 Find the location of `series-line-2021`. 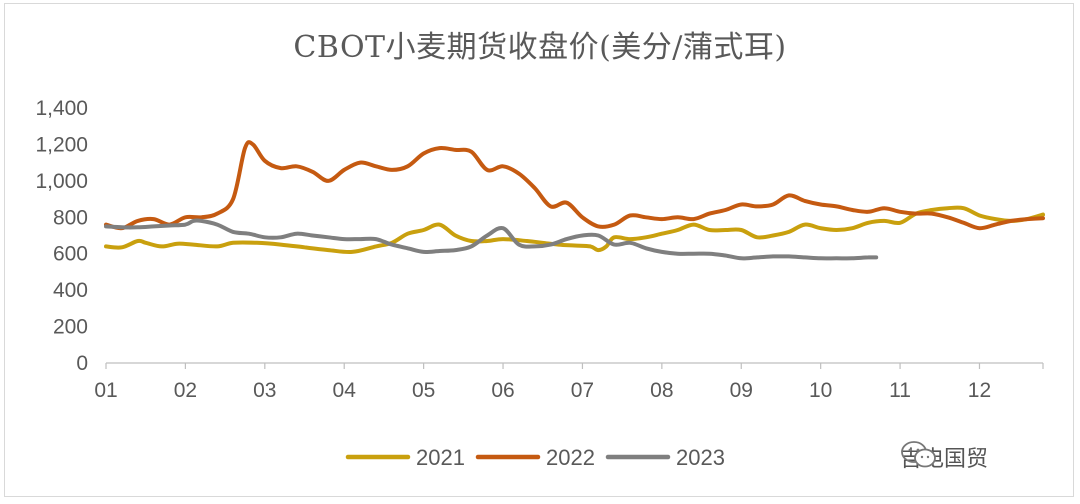

series-line-2021 is located at coordinates (574, 230).